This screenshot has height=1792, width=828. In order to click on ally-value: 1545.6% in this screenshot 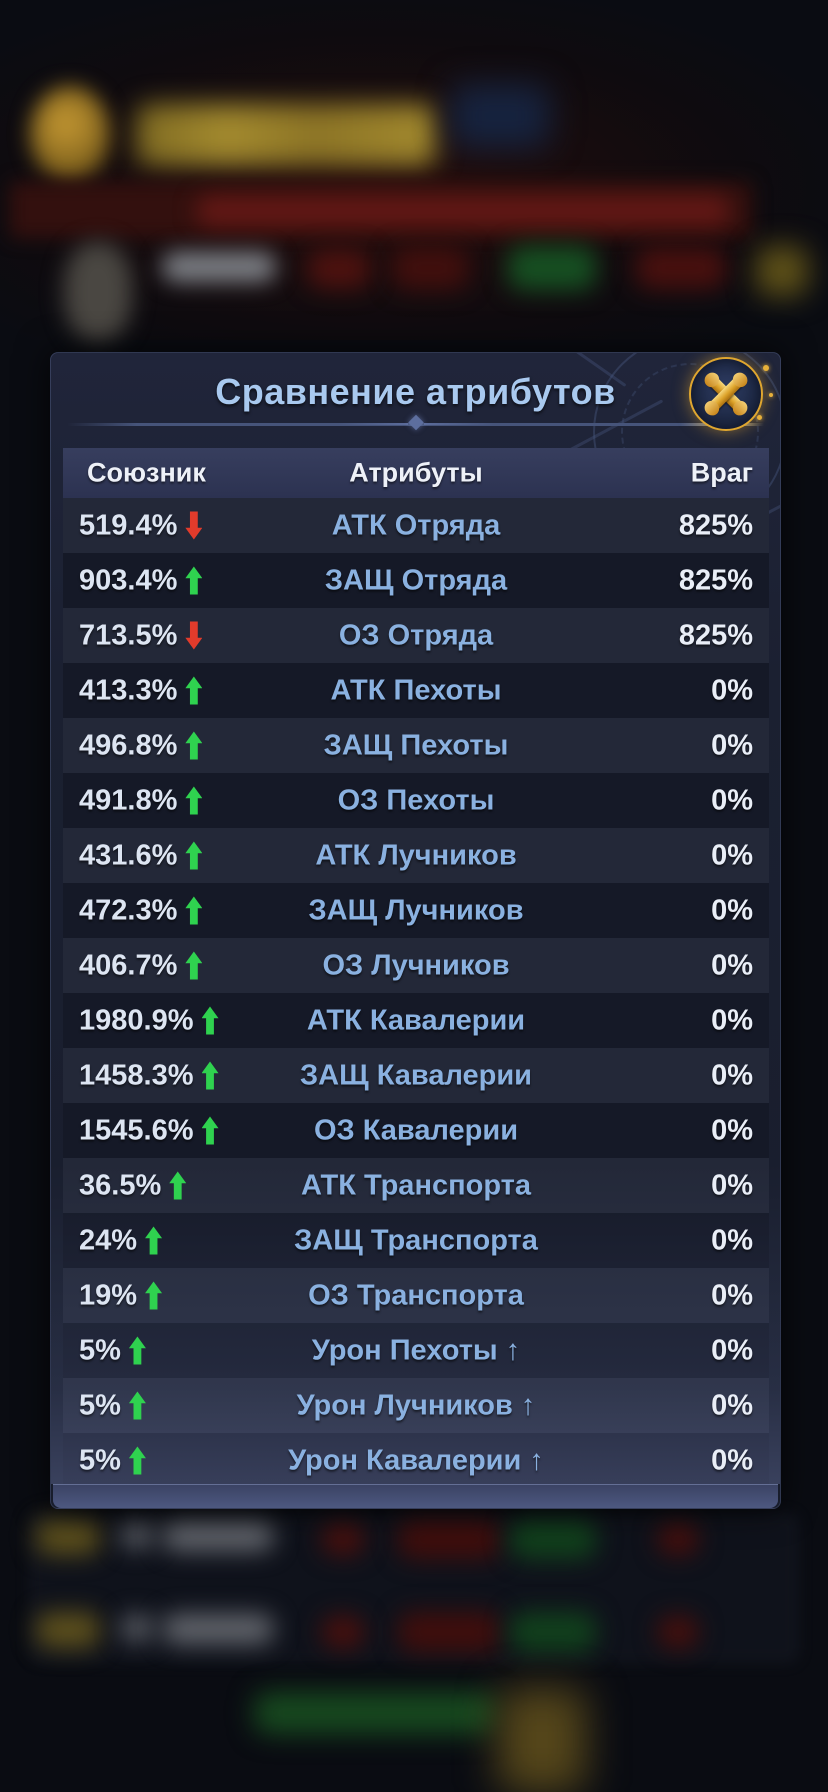, I will do `click(136, 1130)`.